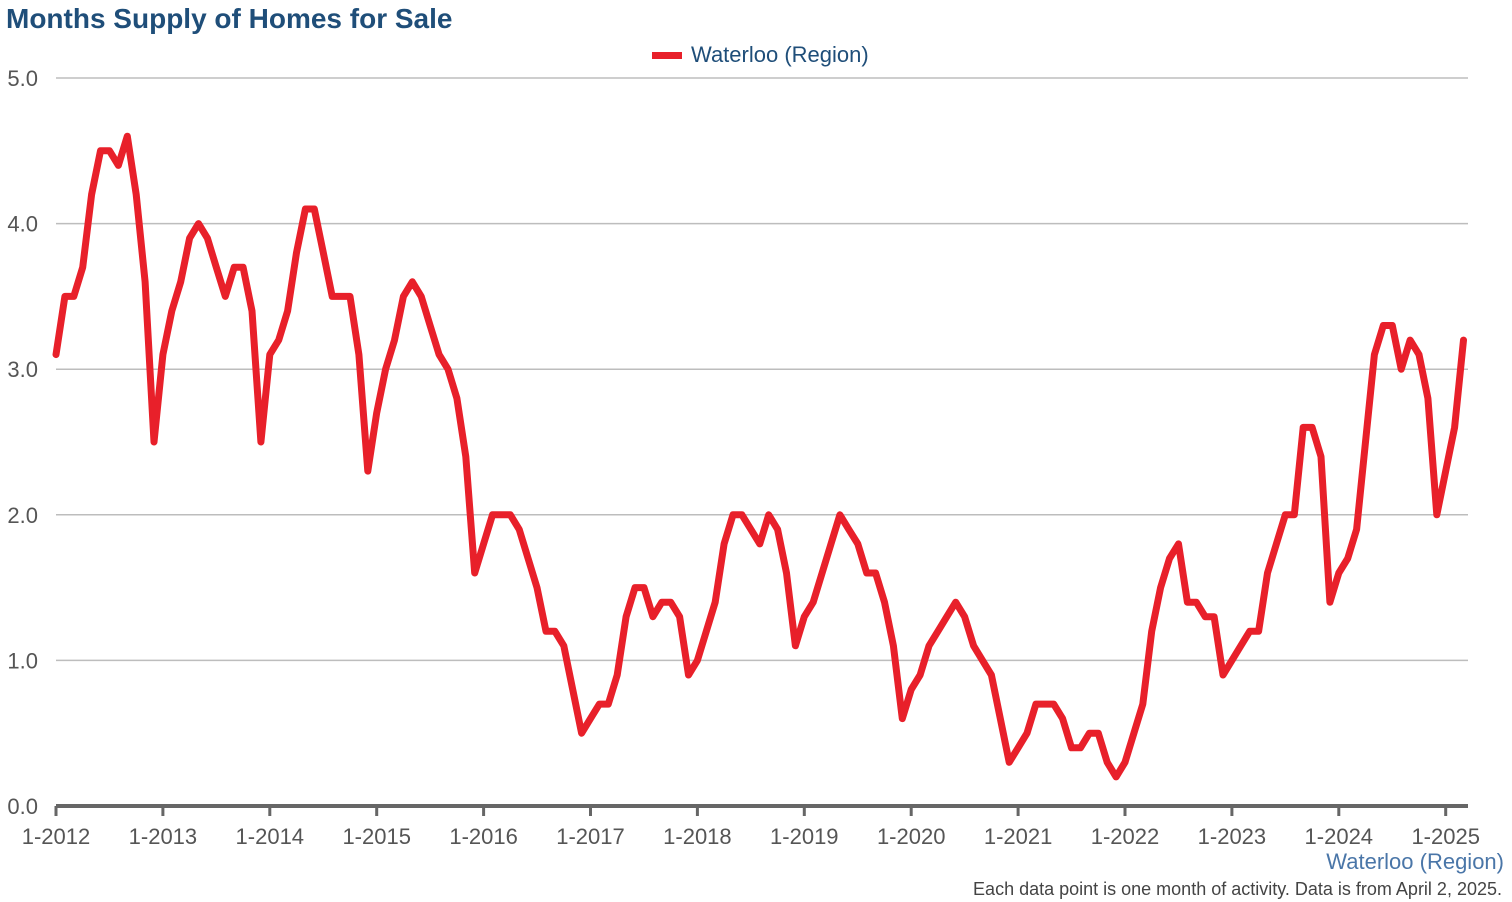 Image resolution: width=1512 pixels, height=902 pixels. Describe the element at coordinates (804, 836) in the screenshot. I see `x-tick-label: 1-2019` at that location.